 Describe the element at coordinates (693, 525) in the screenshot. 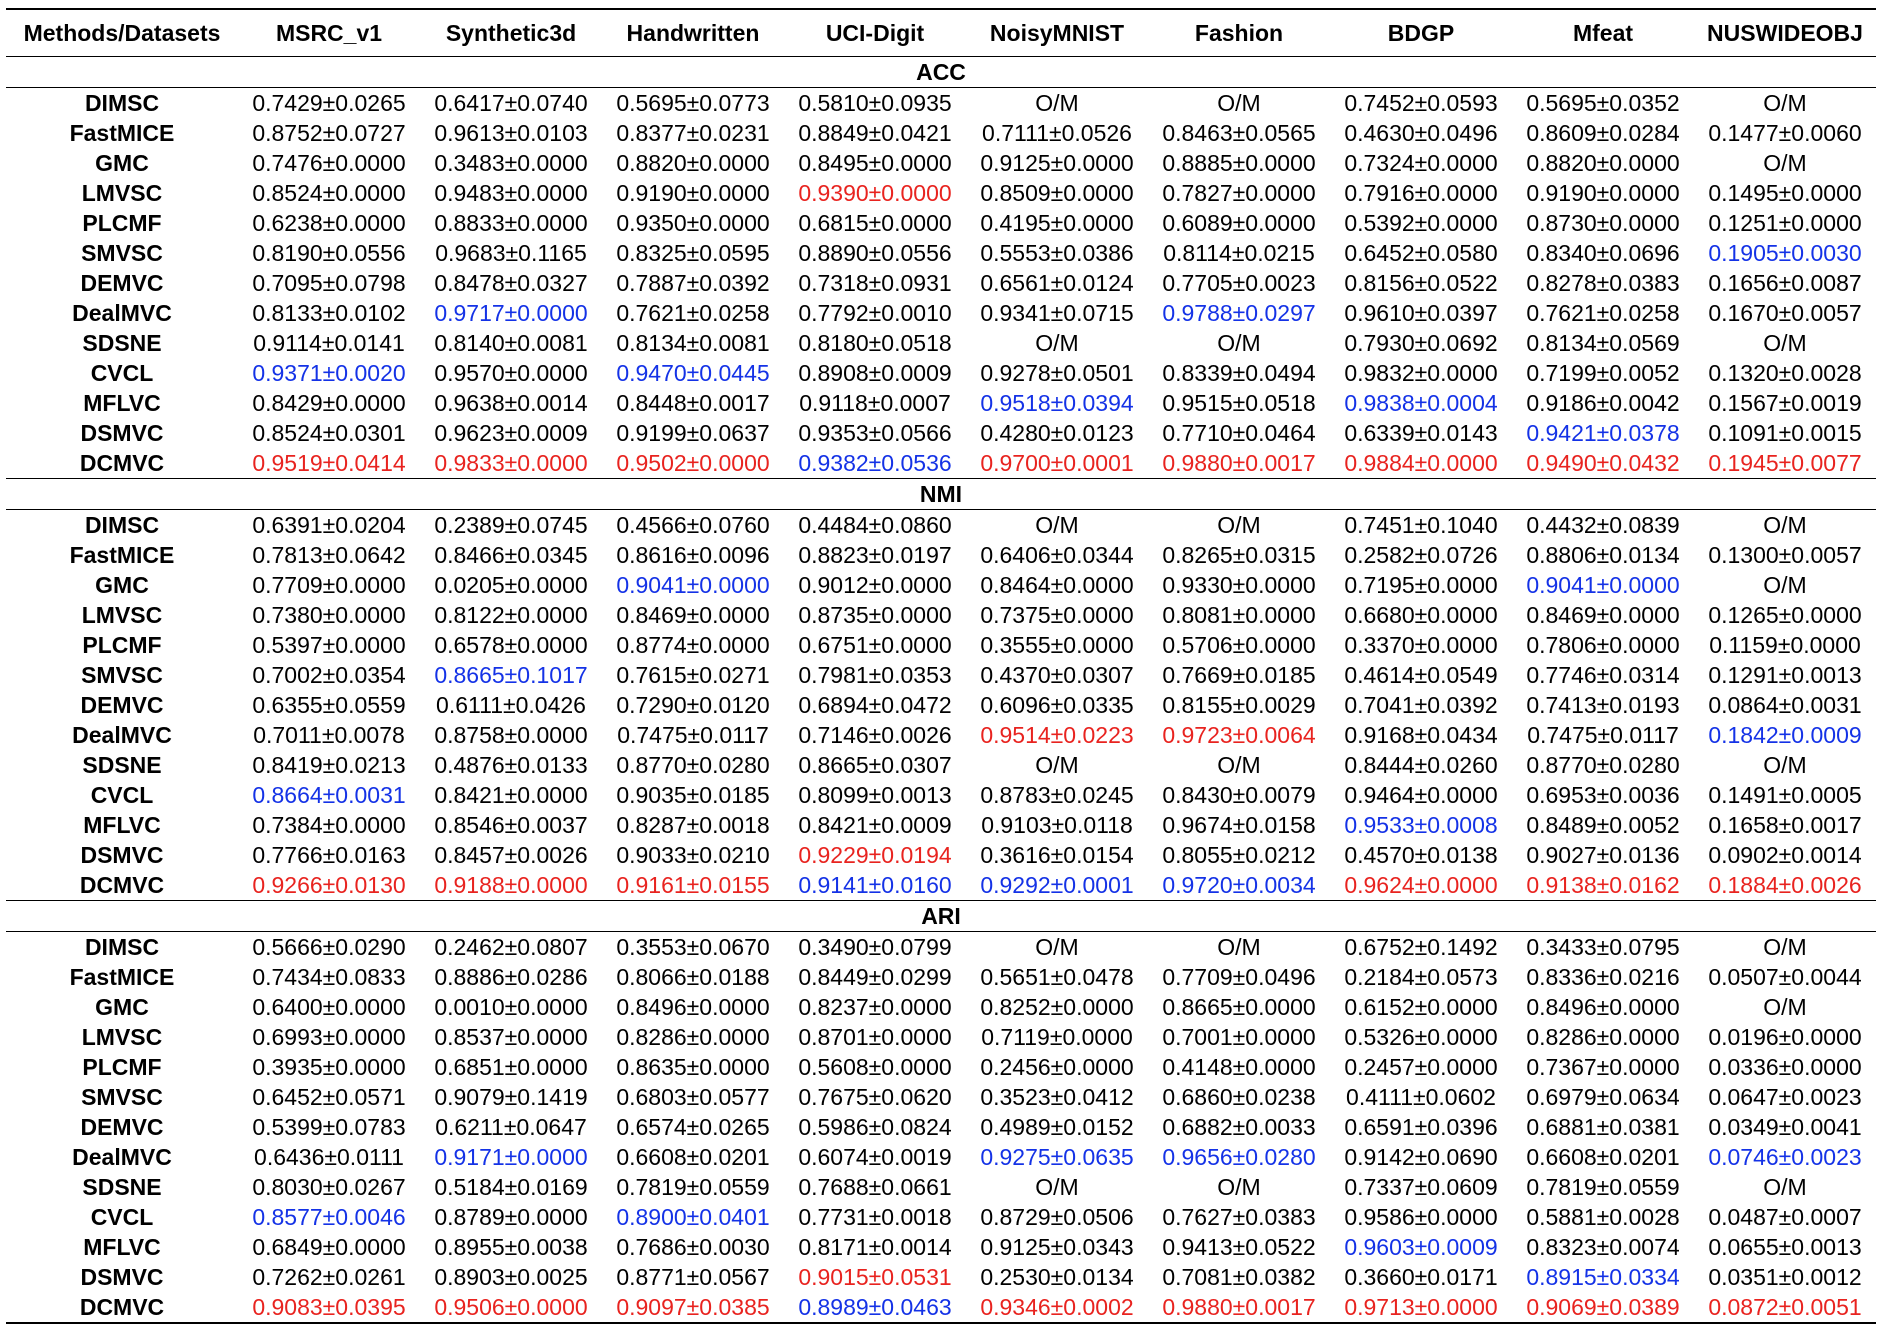

I see `metric-cell: 0.4566±0.0760` at that location.